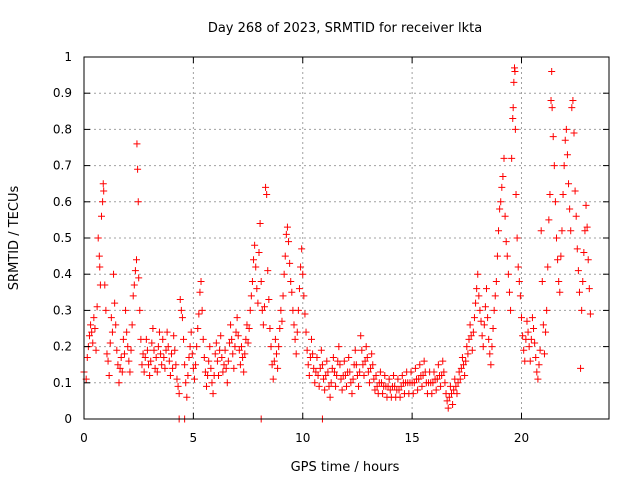  I want to click on y-tick-label: 0.8, so click(62, 129).